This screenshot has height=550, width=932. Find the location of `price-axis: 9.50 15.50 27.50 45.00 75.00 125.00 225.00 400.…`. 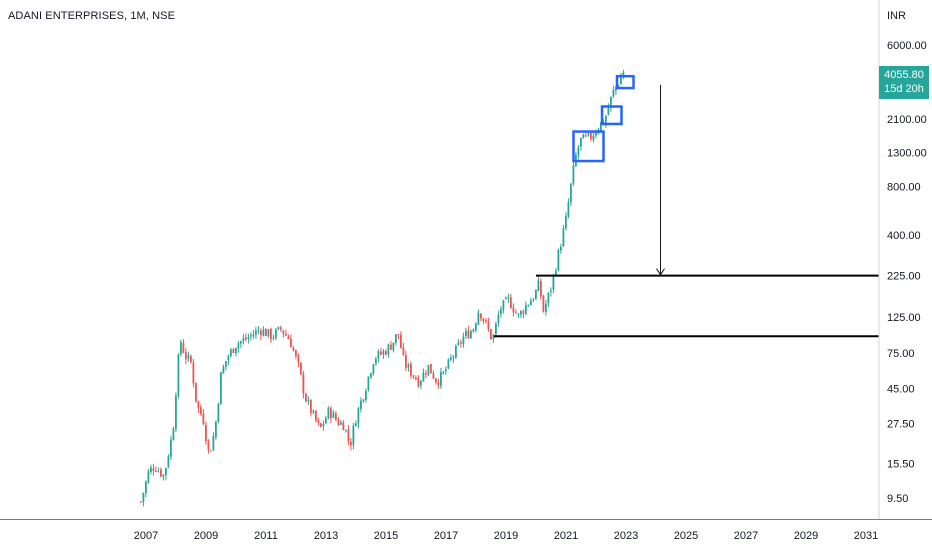

price-axis: 9.50 15.50 27.50 45.00 75.00 125.00 225.00 400.… is located at coordinates (907, 272).